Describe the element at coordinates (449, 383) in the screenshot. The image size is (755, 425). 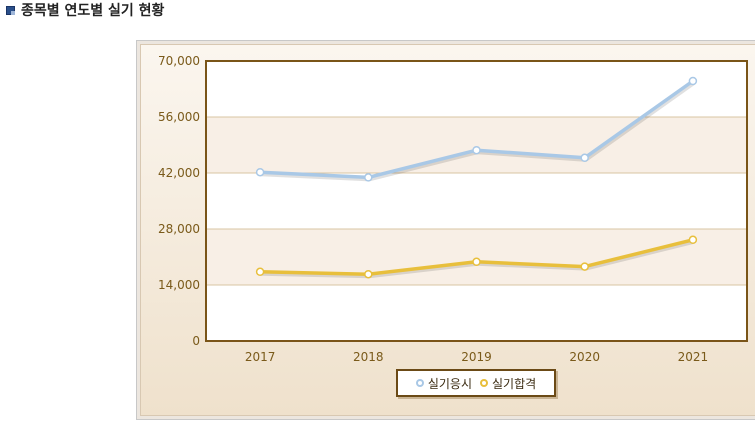
I see `legend-label-series-1: 실기응시` at that location.